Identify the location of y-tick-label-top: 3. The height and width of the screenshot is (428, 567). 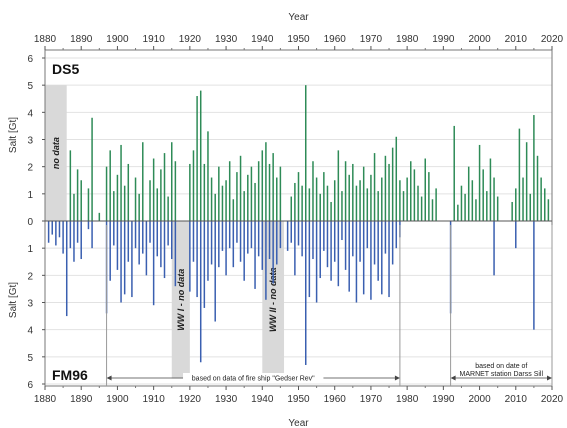
(30, 141).